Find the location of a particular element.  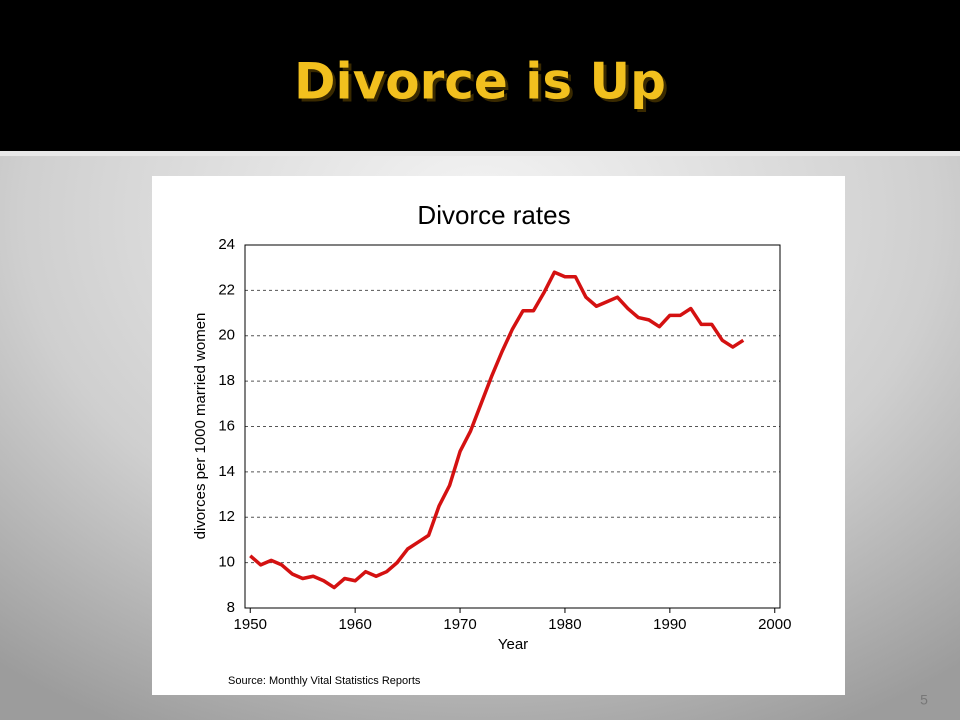

y-tick-label: 16 is located at coordinates (226, 425).